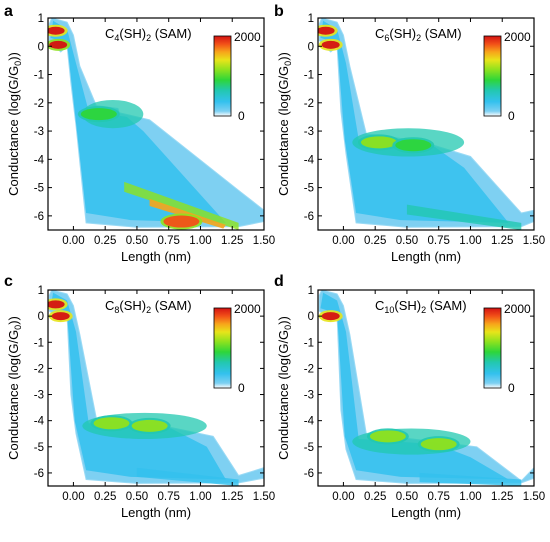 The height and width of the screenshot is (542, 550). What do you see at coordinates (517, 37) in the screenshot?
I see `colorbar-max-label: 2000` at bounding box center [517, 37].